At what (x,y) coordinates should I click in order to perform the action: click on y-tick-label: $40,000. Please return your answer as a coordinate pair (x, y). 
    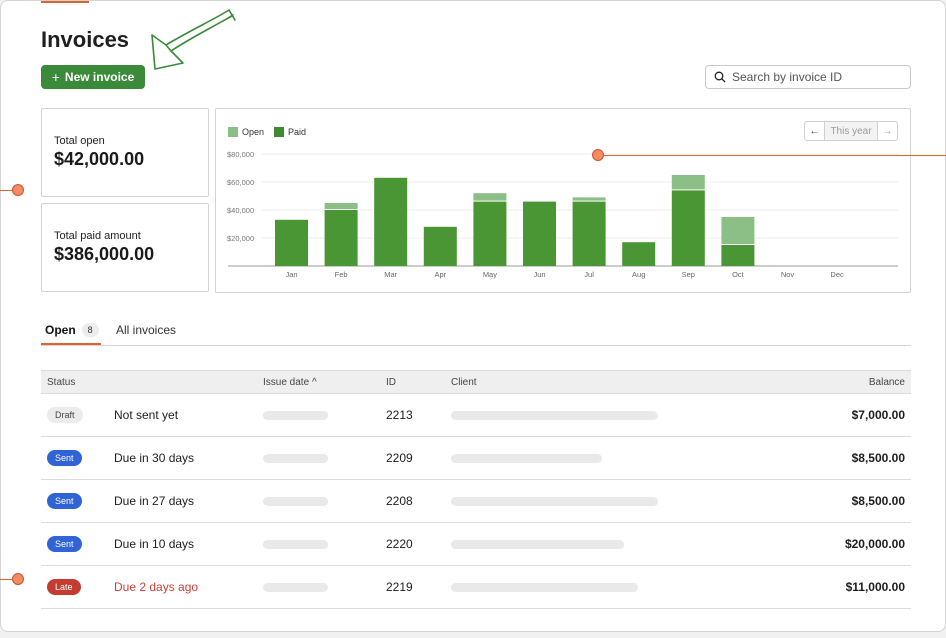
    Looking at the image, I should click on (240, 210).